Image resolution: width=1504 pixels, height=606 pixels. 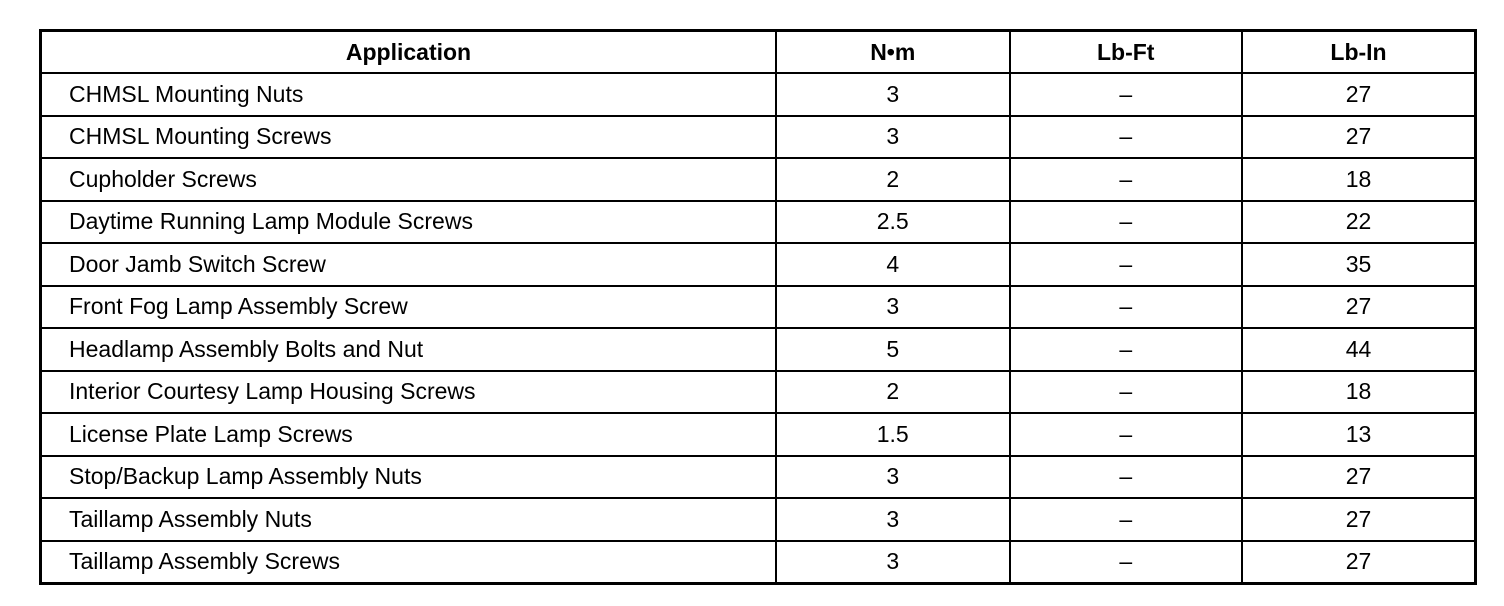 I want to click on header-nm: N•m, so click(x=893, y=51).